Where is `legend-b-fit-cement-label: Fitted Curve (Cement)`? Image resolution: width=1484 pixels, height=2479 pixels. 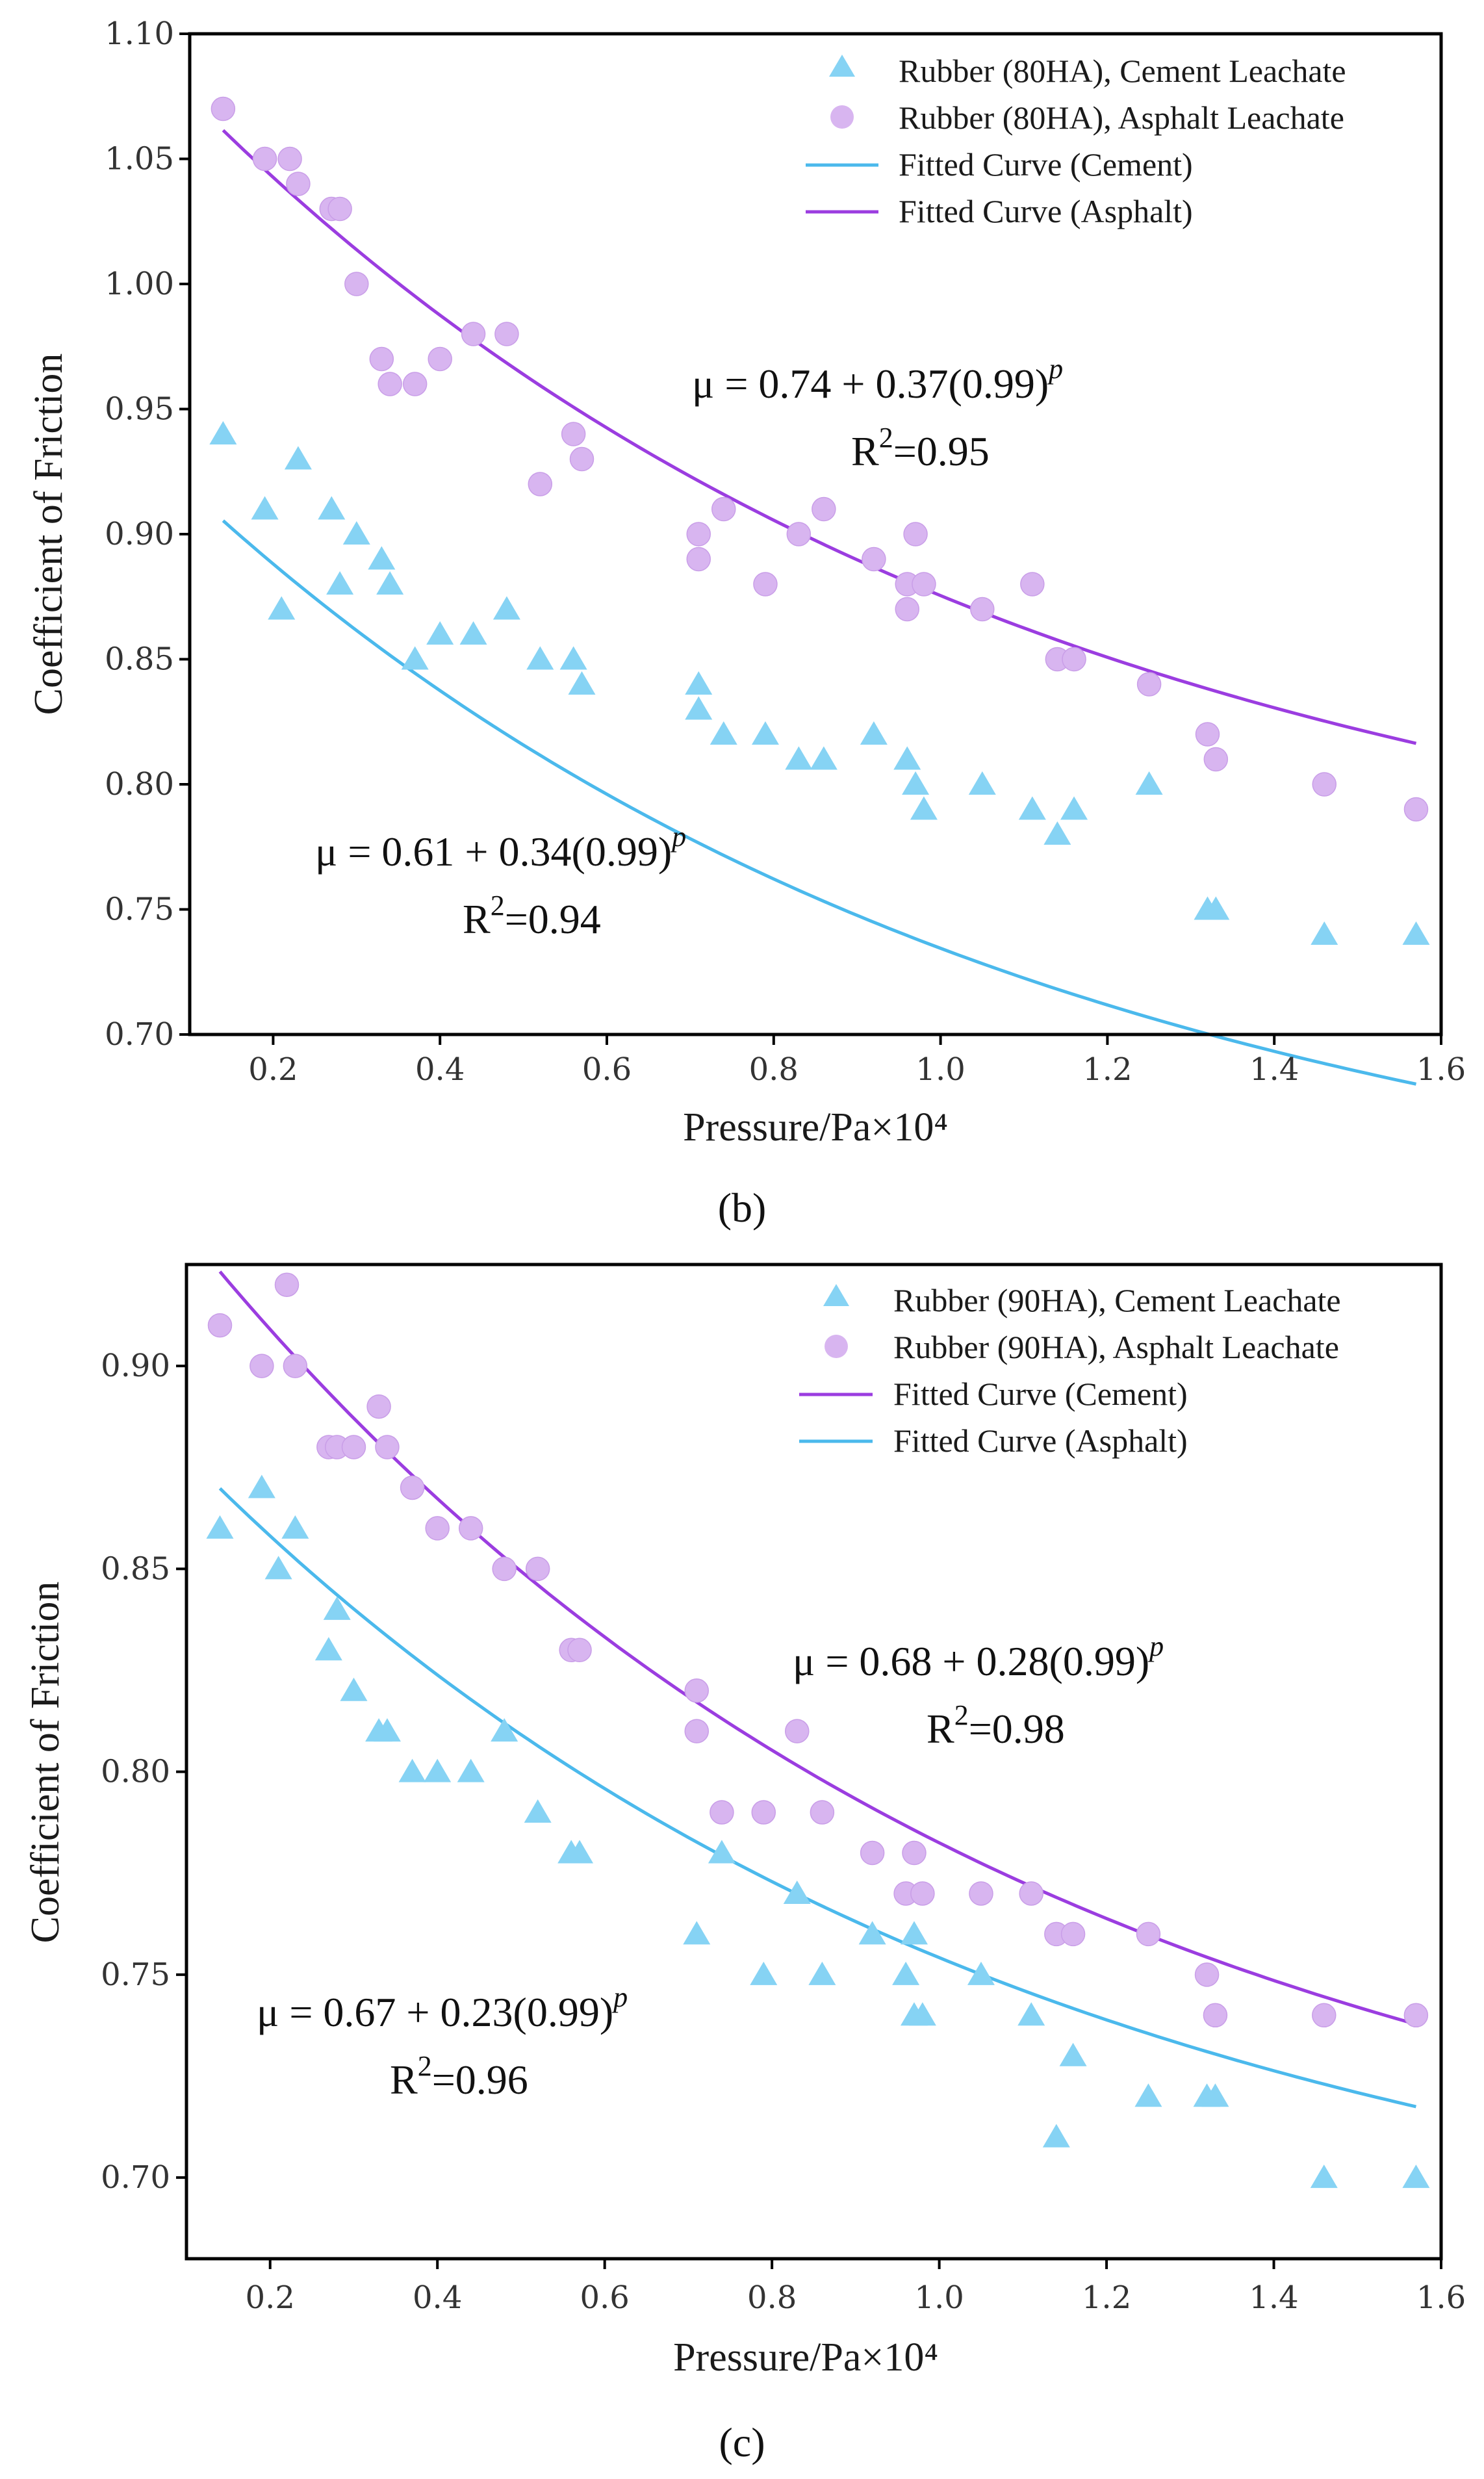
legend-b-fit-cement-label: Fitted Curve (Cement) is located at coordinates (1046, 164).